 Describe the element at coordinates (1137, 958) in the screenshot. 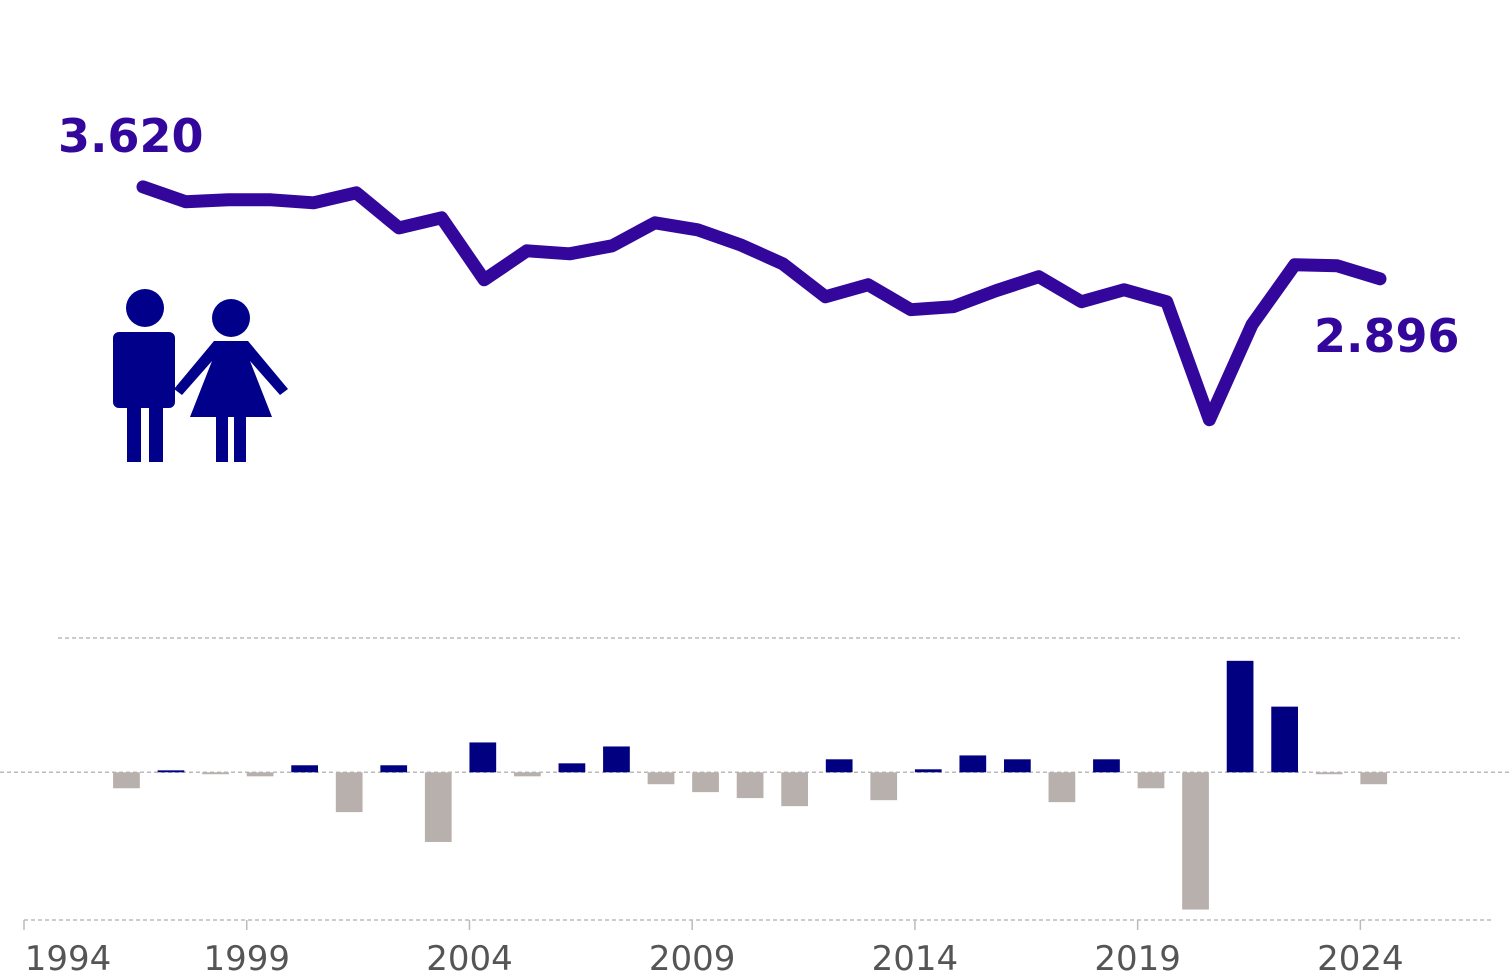

I see `x-tick-label: 2019` at that location.